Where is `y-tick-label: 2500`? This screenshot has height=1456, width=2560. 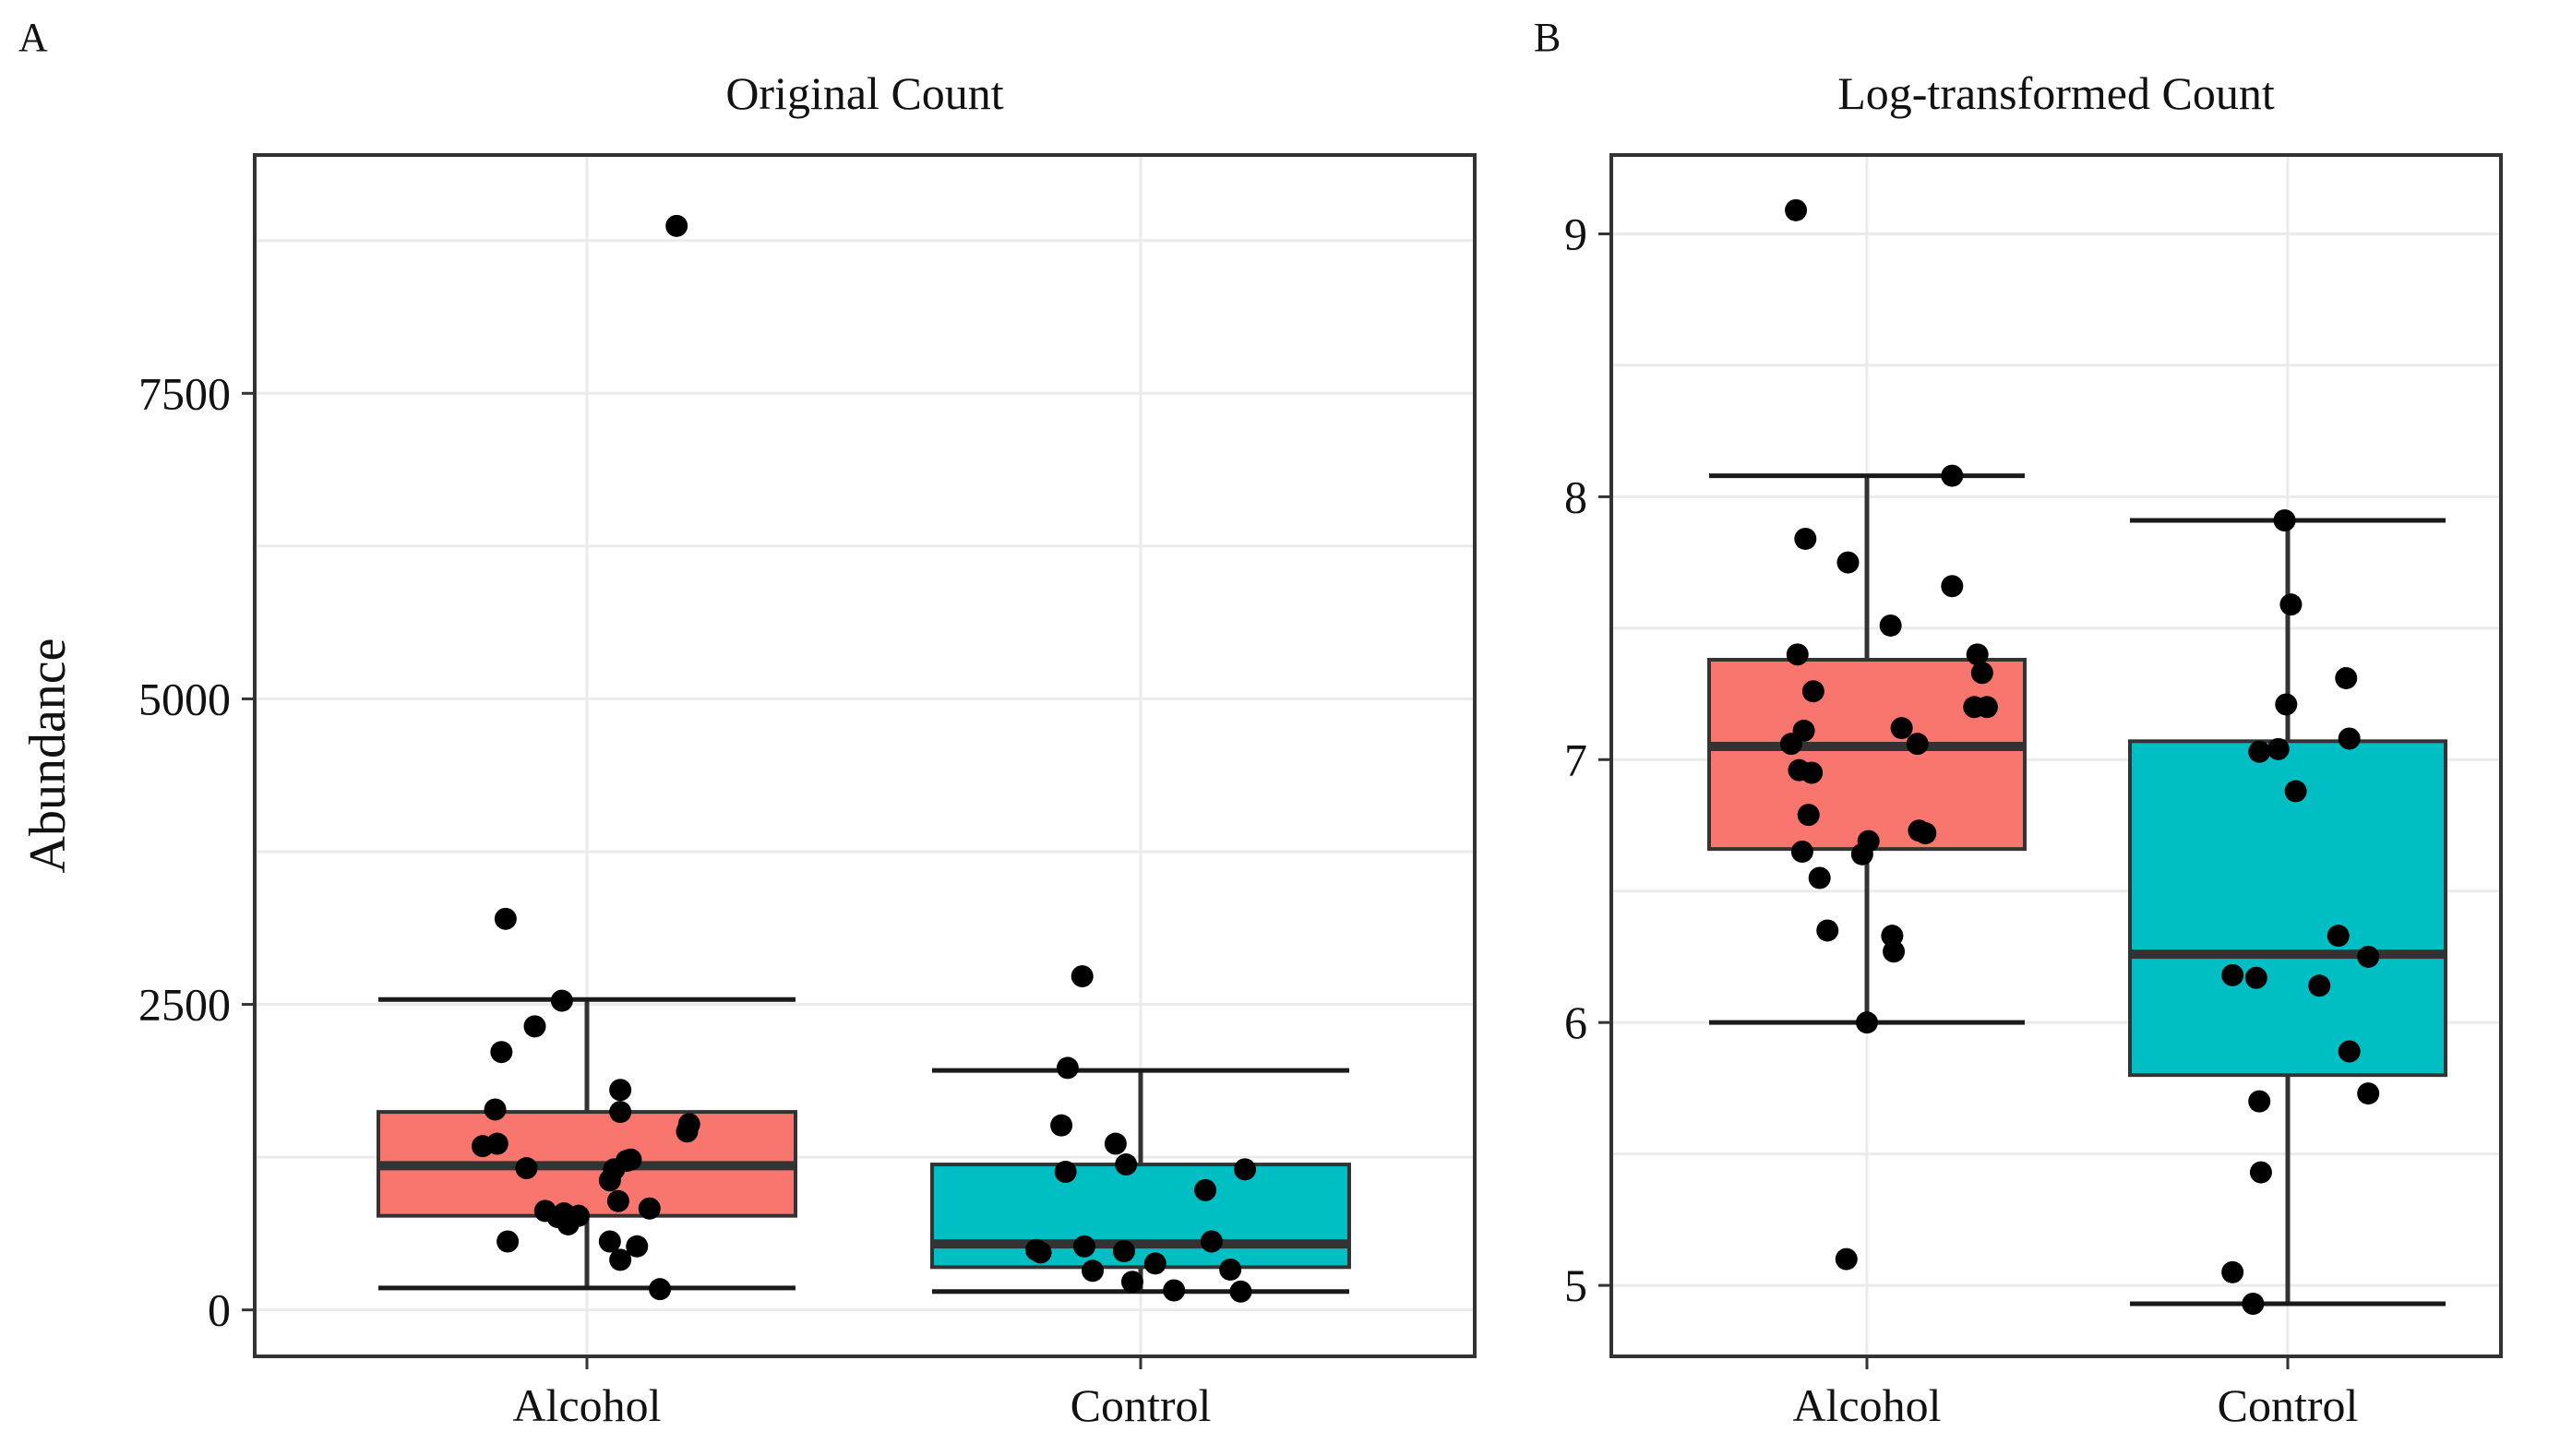 y-tick-label: 2500 is located at coordinates (184, 1005).